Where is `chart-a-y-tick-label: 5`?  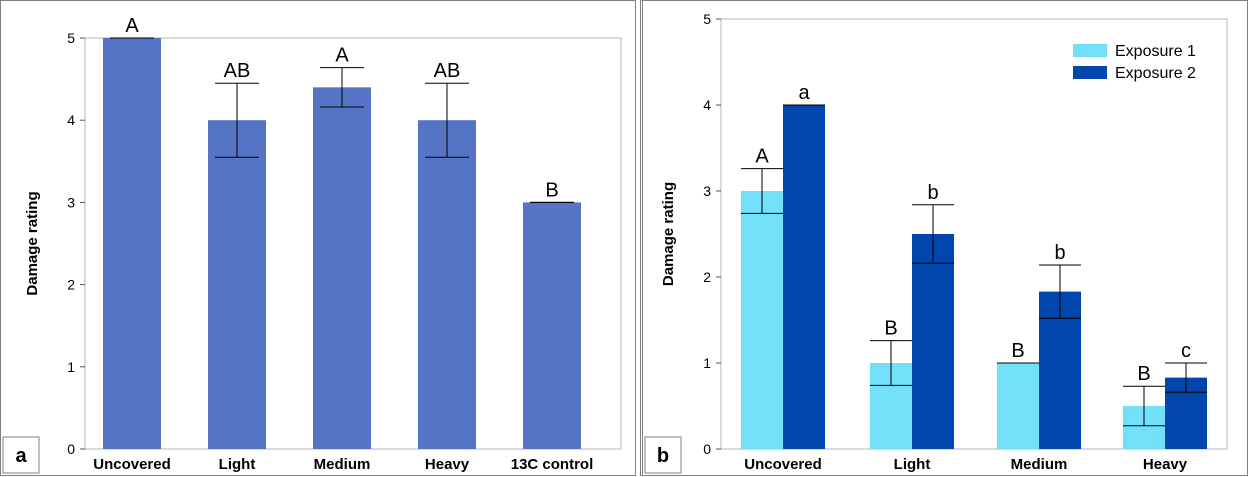 chart-a-y-tick-label: 5 is located at coordinates (71, 38).